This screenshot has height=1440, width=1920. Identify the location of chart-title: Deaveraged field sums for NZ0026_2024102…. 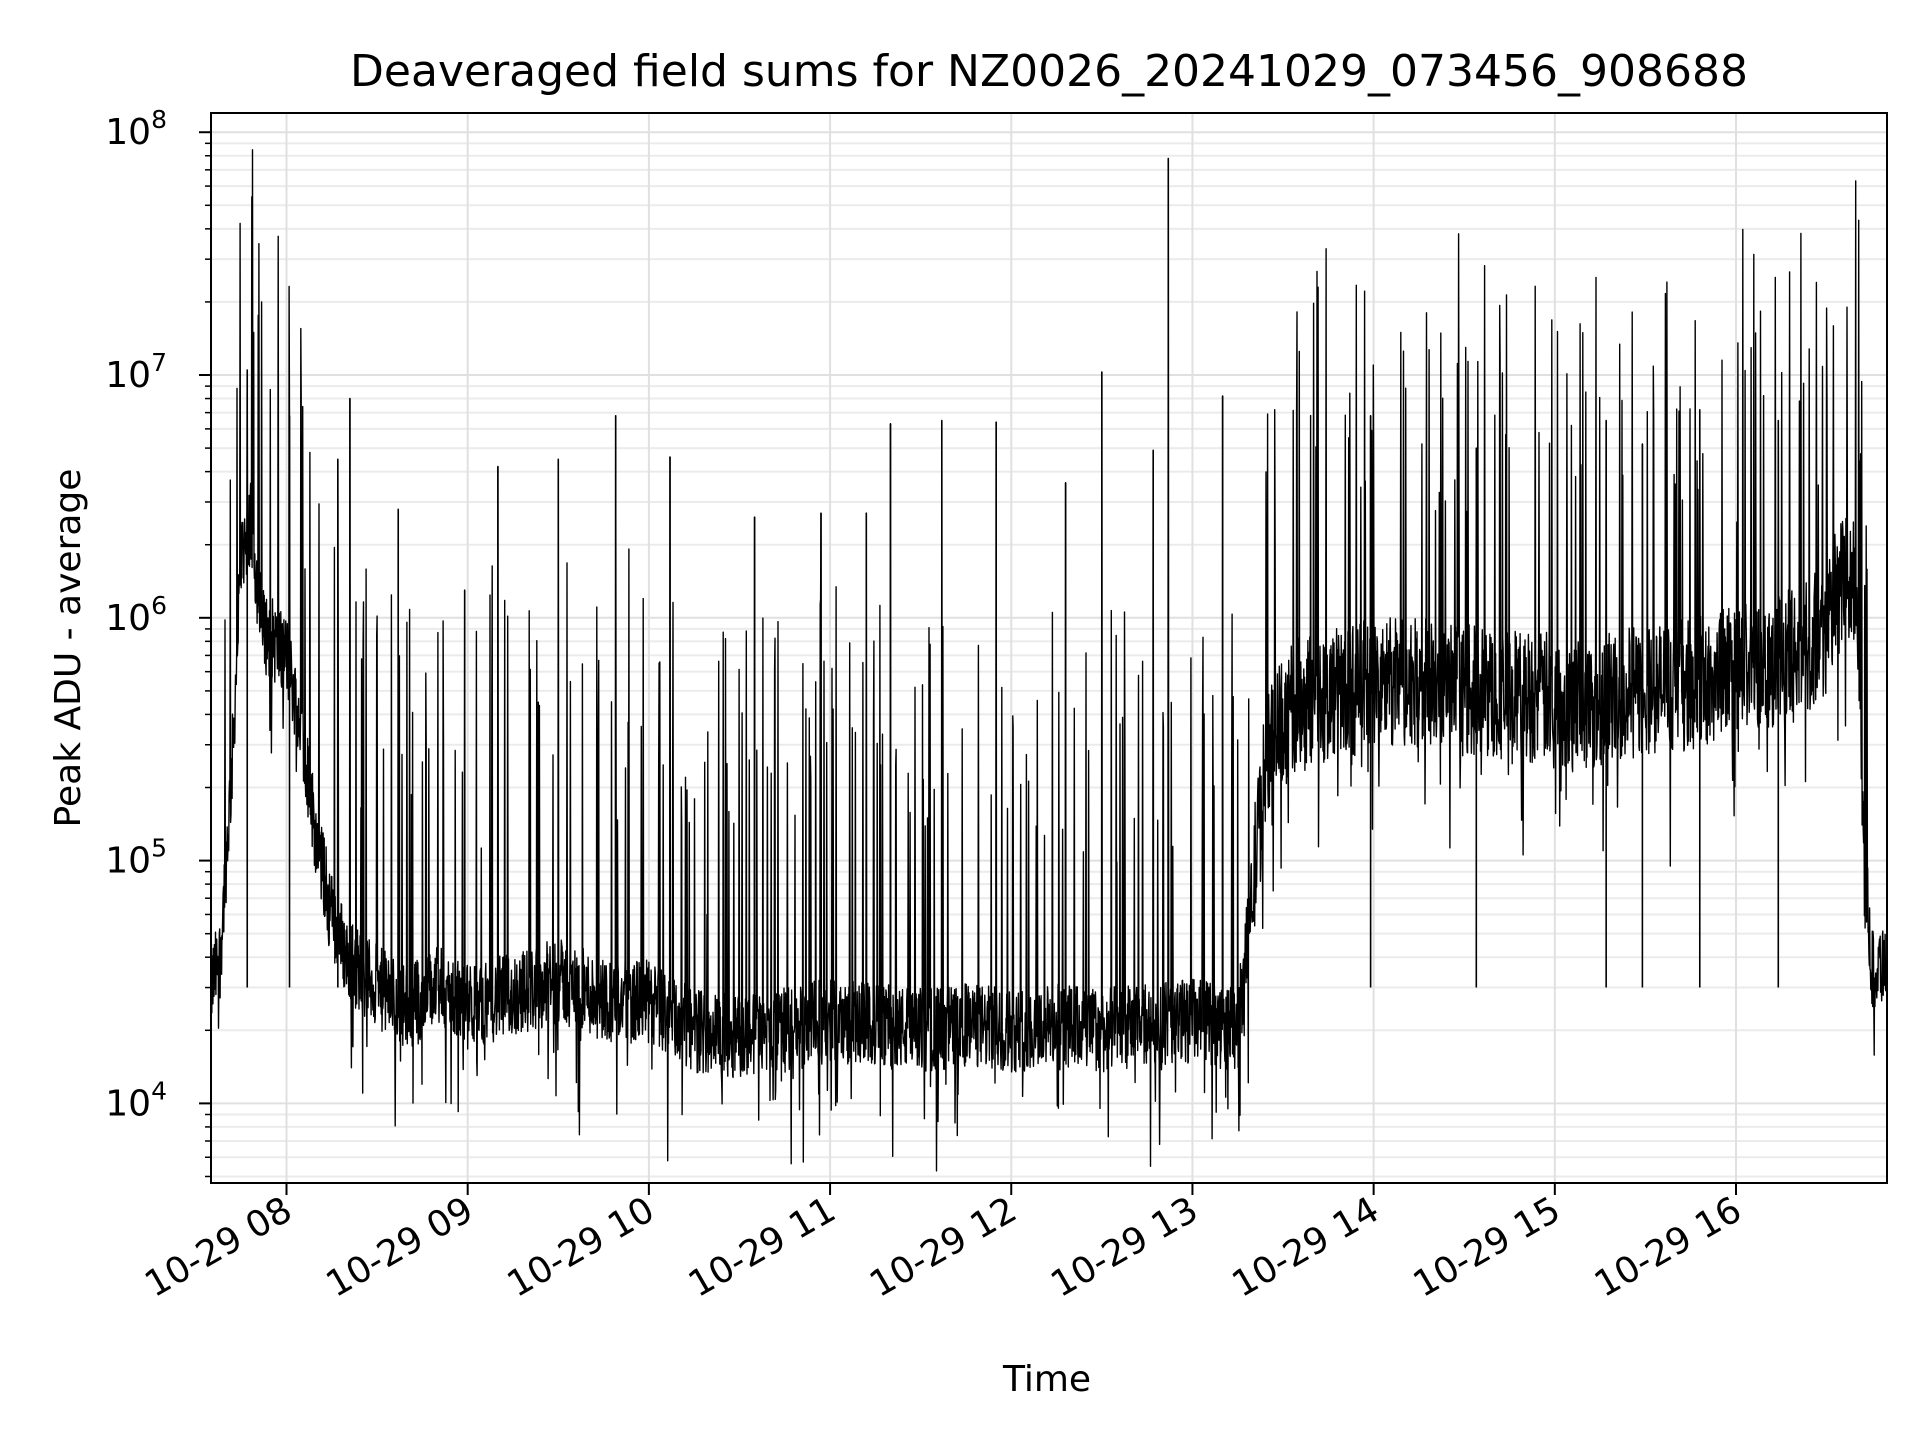
(1049, 71).